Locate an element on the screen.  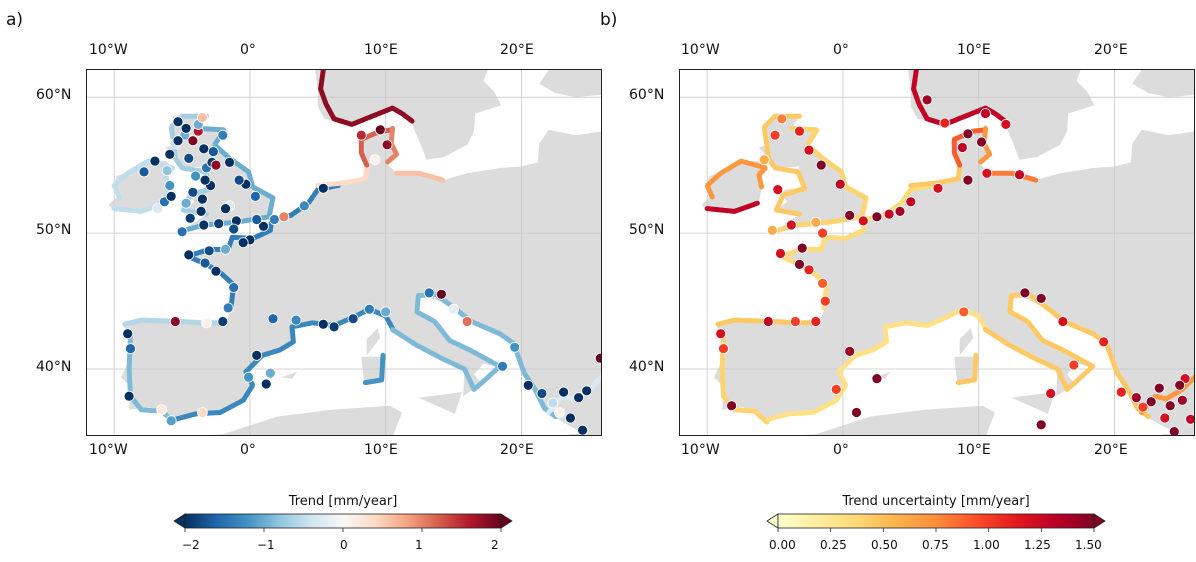
trend-colorbar-tick-3: 0 is located at coordinates (344, 545).